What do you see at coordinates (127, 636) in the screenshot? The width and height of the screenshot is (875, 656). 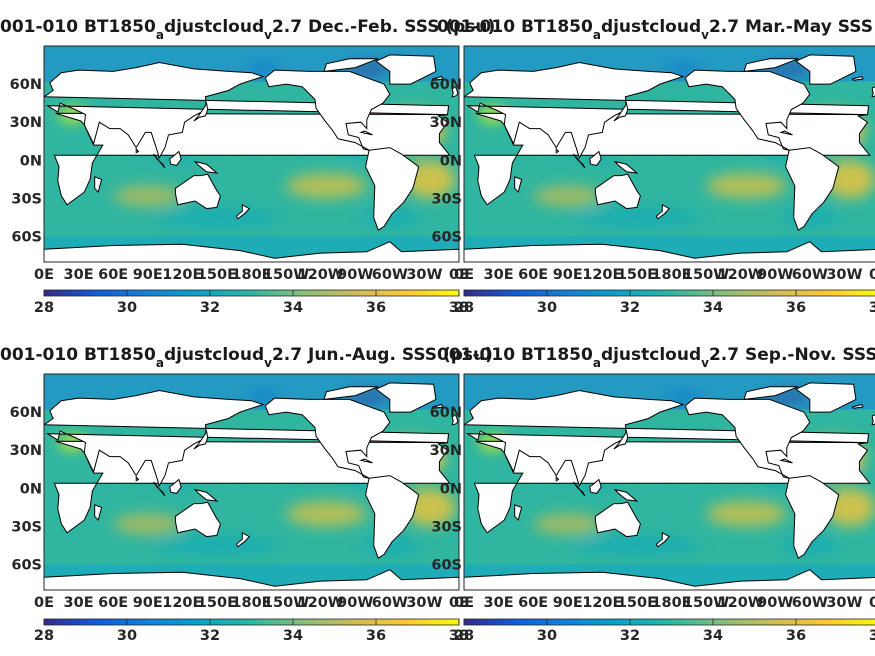 I see `colorbar-tick-label: 30` at bounding box center [127, 636].